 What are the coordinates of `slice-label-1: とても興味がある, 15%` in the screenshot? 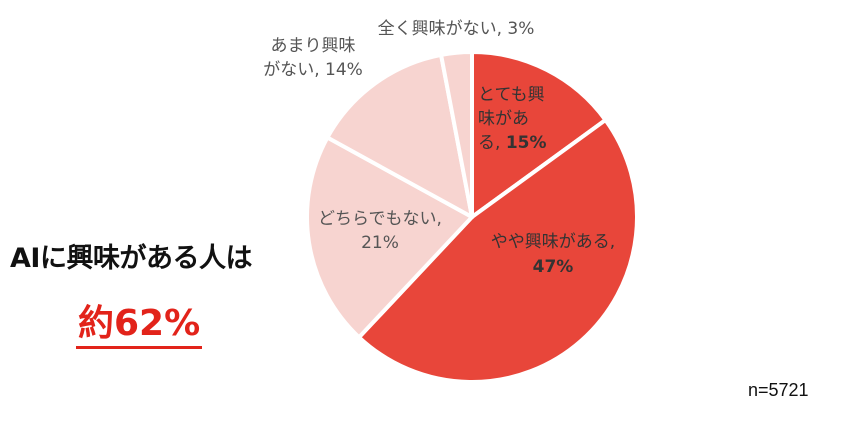 It's located at (512, 119).